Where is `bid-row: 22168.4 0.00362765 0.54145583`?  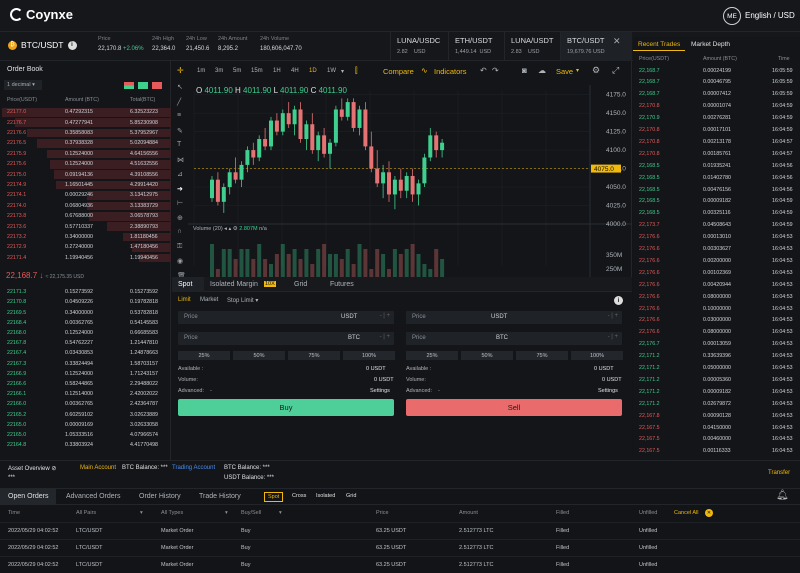
bid-row: 22168.4 0.00362765 0.54145583 is located at coordinates (85, 323).